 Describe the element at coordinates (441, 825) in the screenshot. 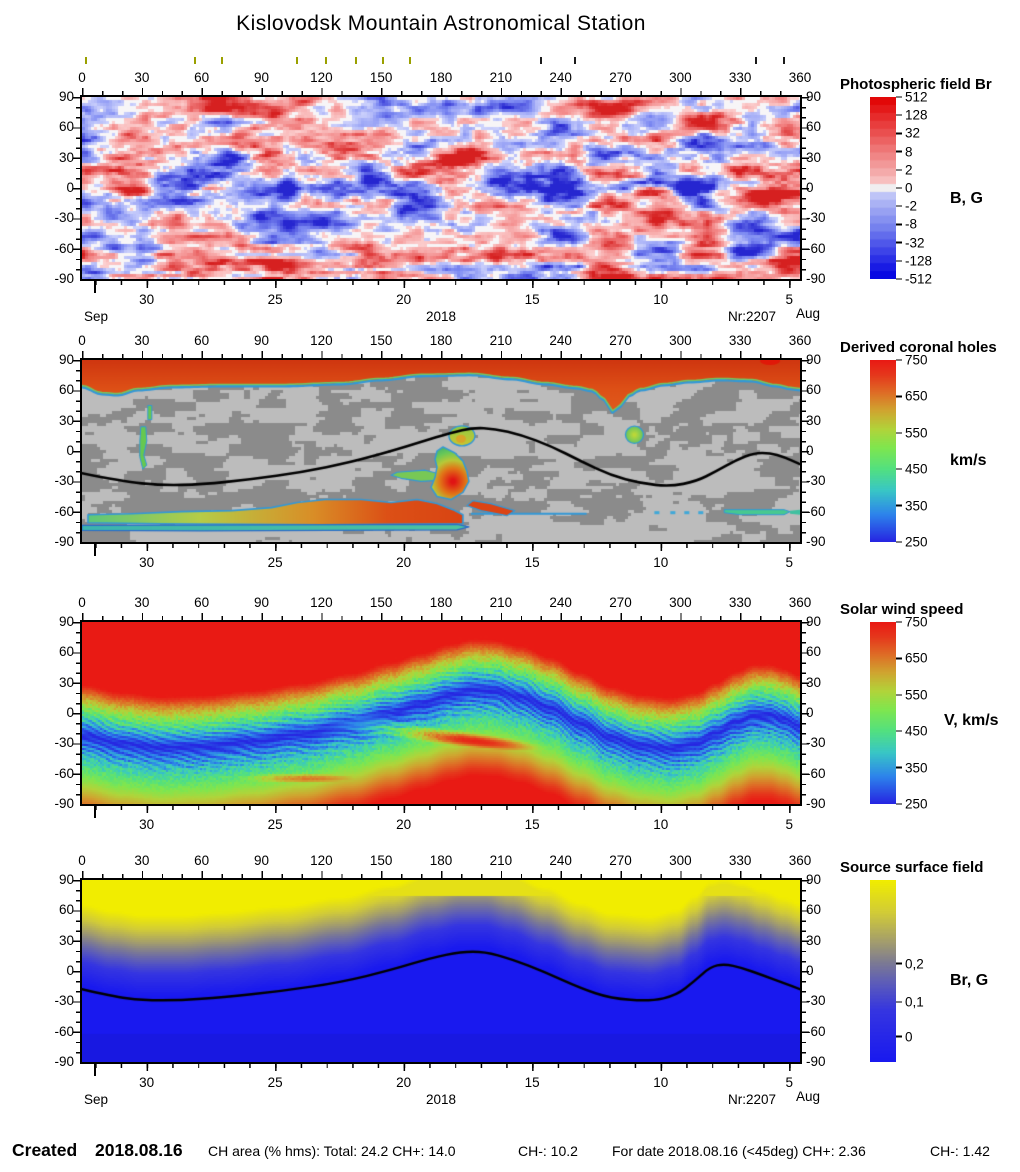

I see `date-axis: 30 25 20 15 10 5` at that location.